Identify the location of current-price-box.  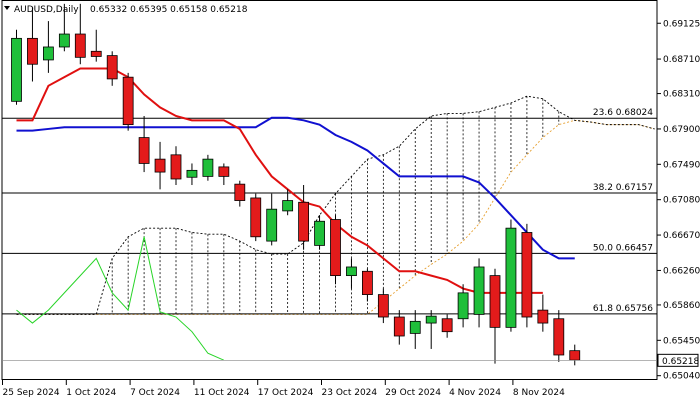
(678, 360).